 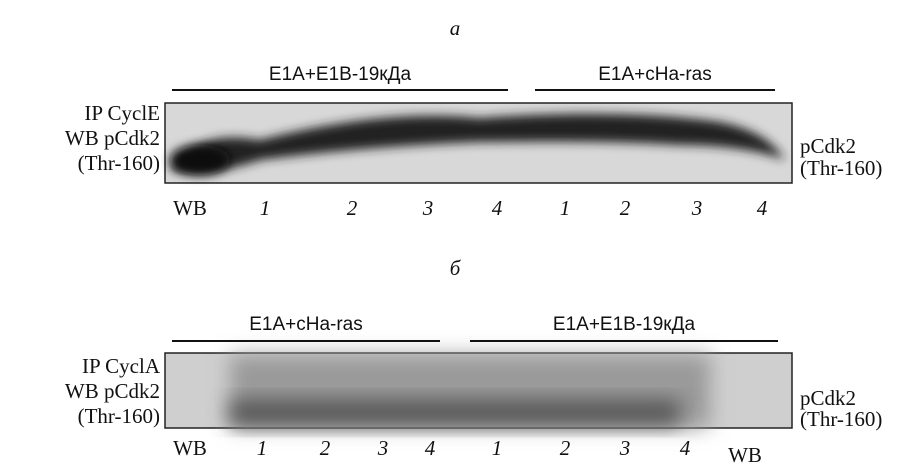 What do you see at coordinates (478, 390) in the screenshot?
I see `blot-b` at bounding box center [478, 390].